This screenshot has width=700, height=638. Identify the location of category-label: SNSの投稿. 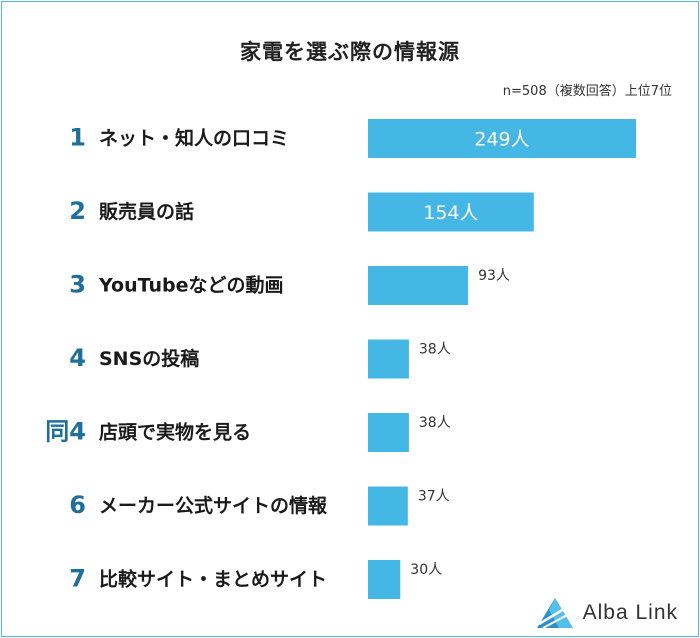
(149, 358).